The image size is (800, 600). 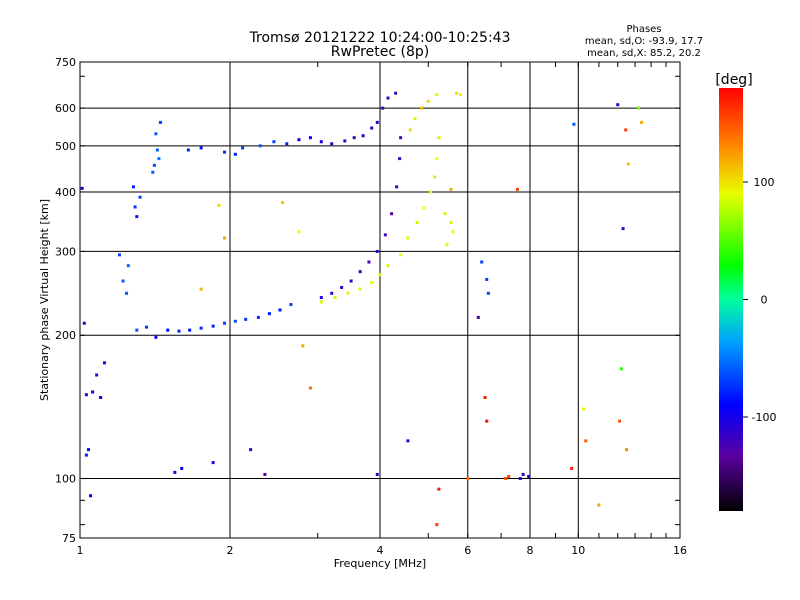 I want to click on x-tick-label: 6, so click(x=467, y=550).